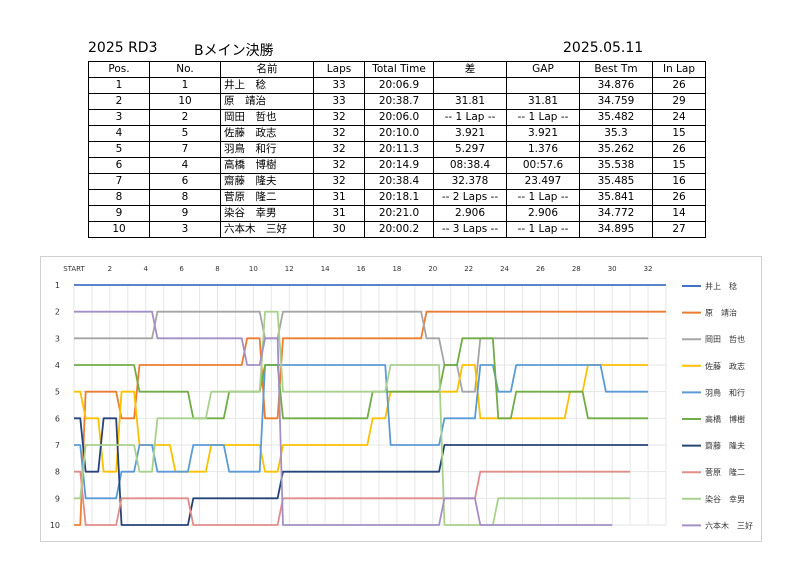 The image size is (800, 566). Describe the element at coordinates (470, 149) in the screenshot. I see `table-cell: 5.297` at that location.